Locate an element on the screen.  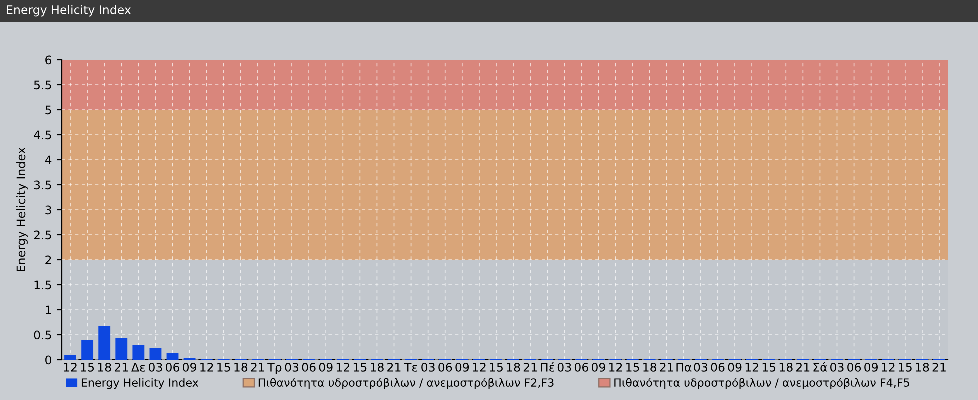
x-tick-label: Πέ is located at coordinates (547, 367).